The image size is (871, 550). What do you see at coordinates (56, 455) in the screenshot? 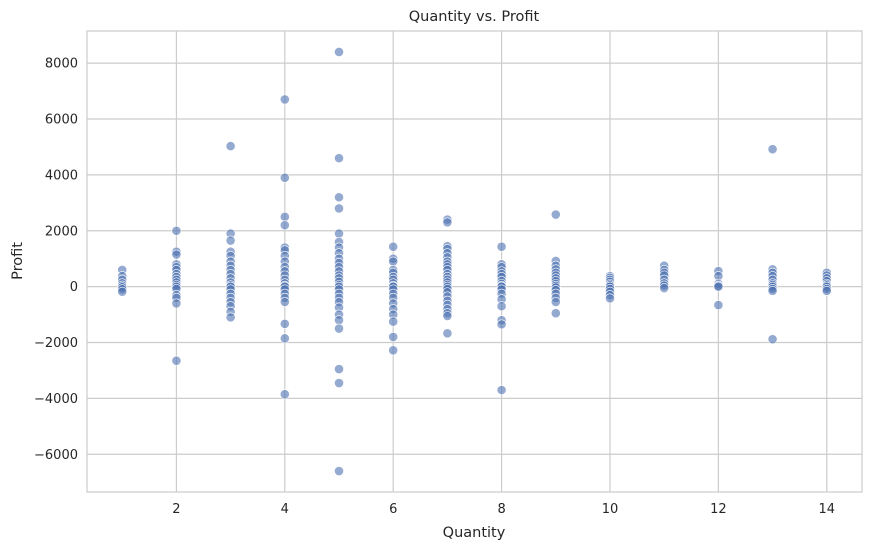
I see `y-tick-label: −6000` at bounding box center [56, 455].